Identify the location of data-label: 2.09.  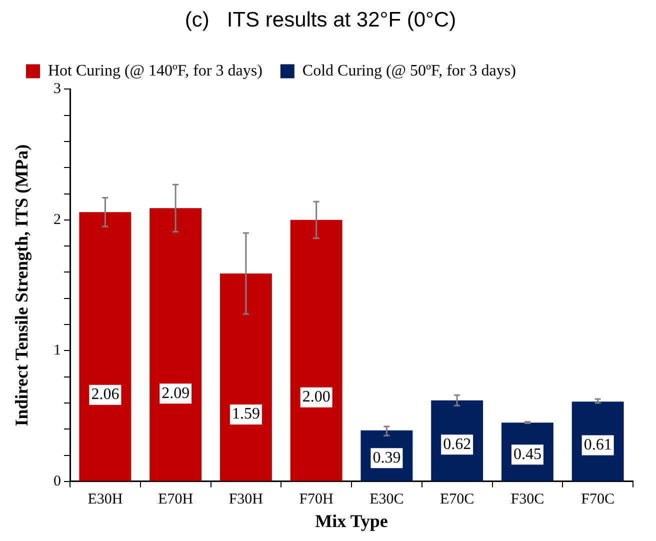
(176, 393).